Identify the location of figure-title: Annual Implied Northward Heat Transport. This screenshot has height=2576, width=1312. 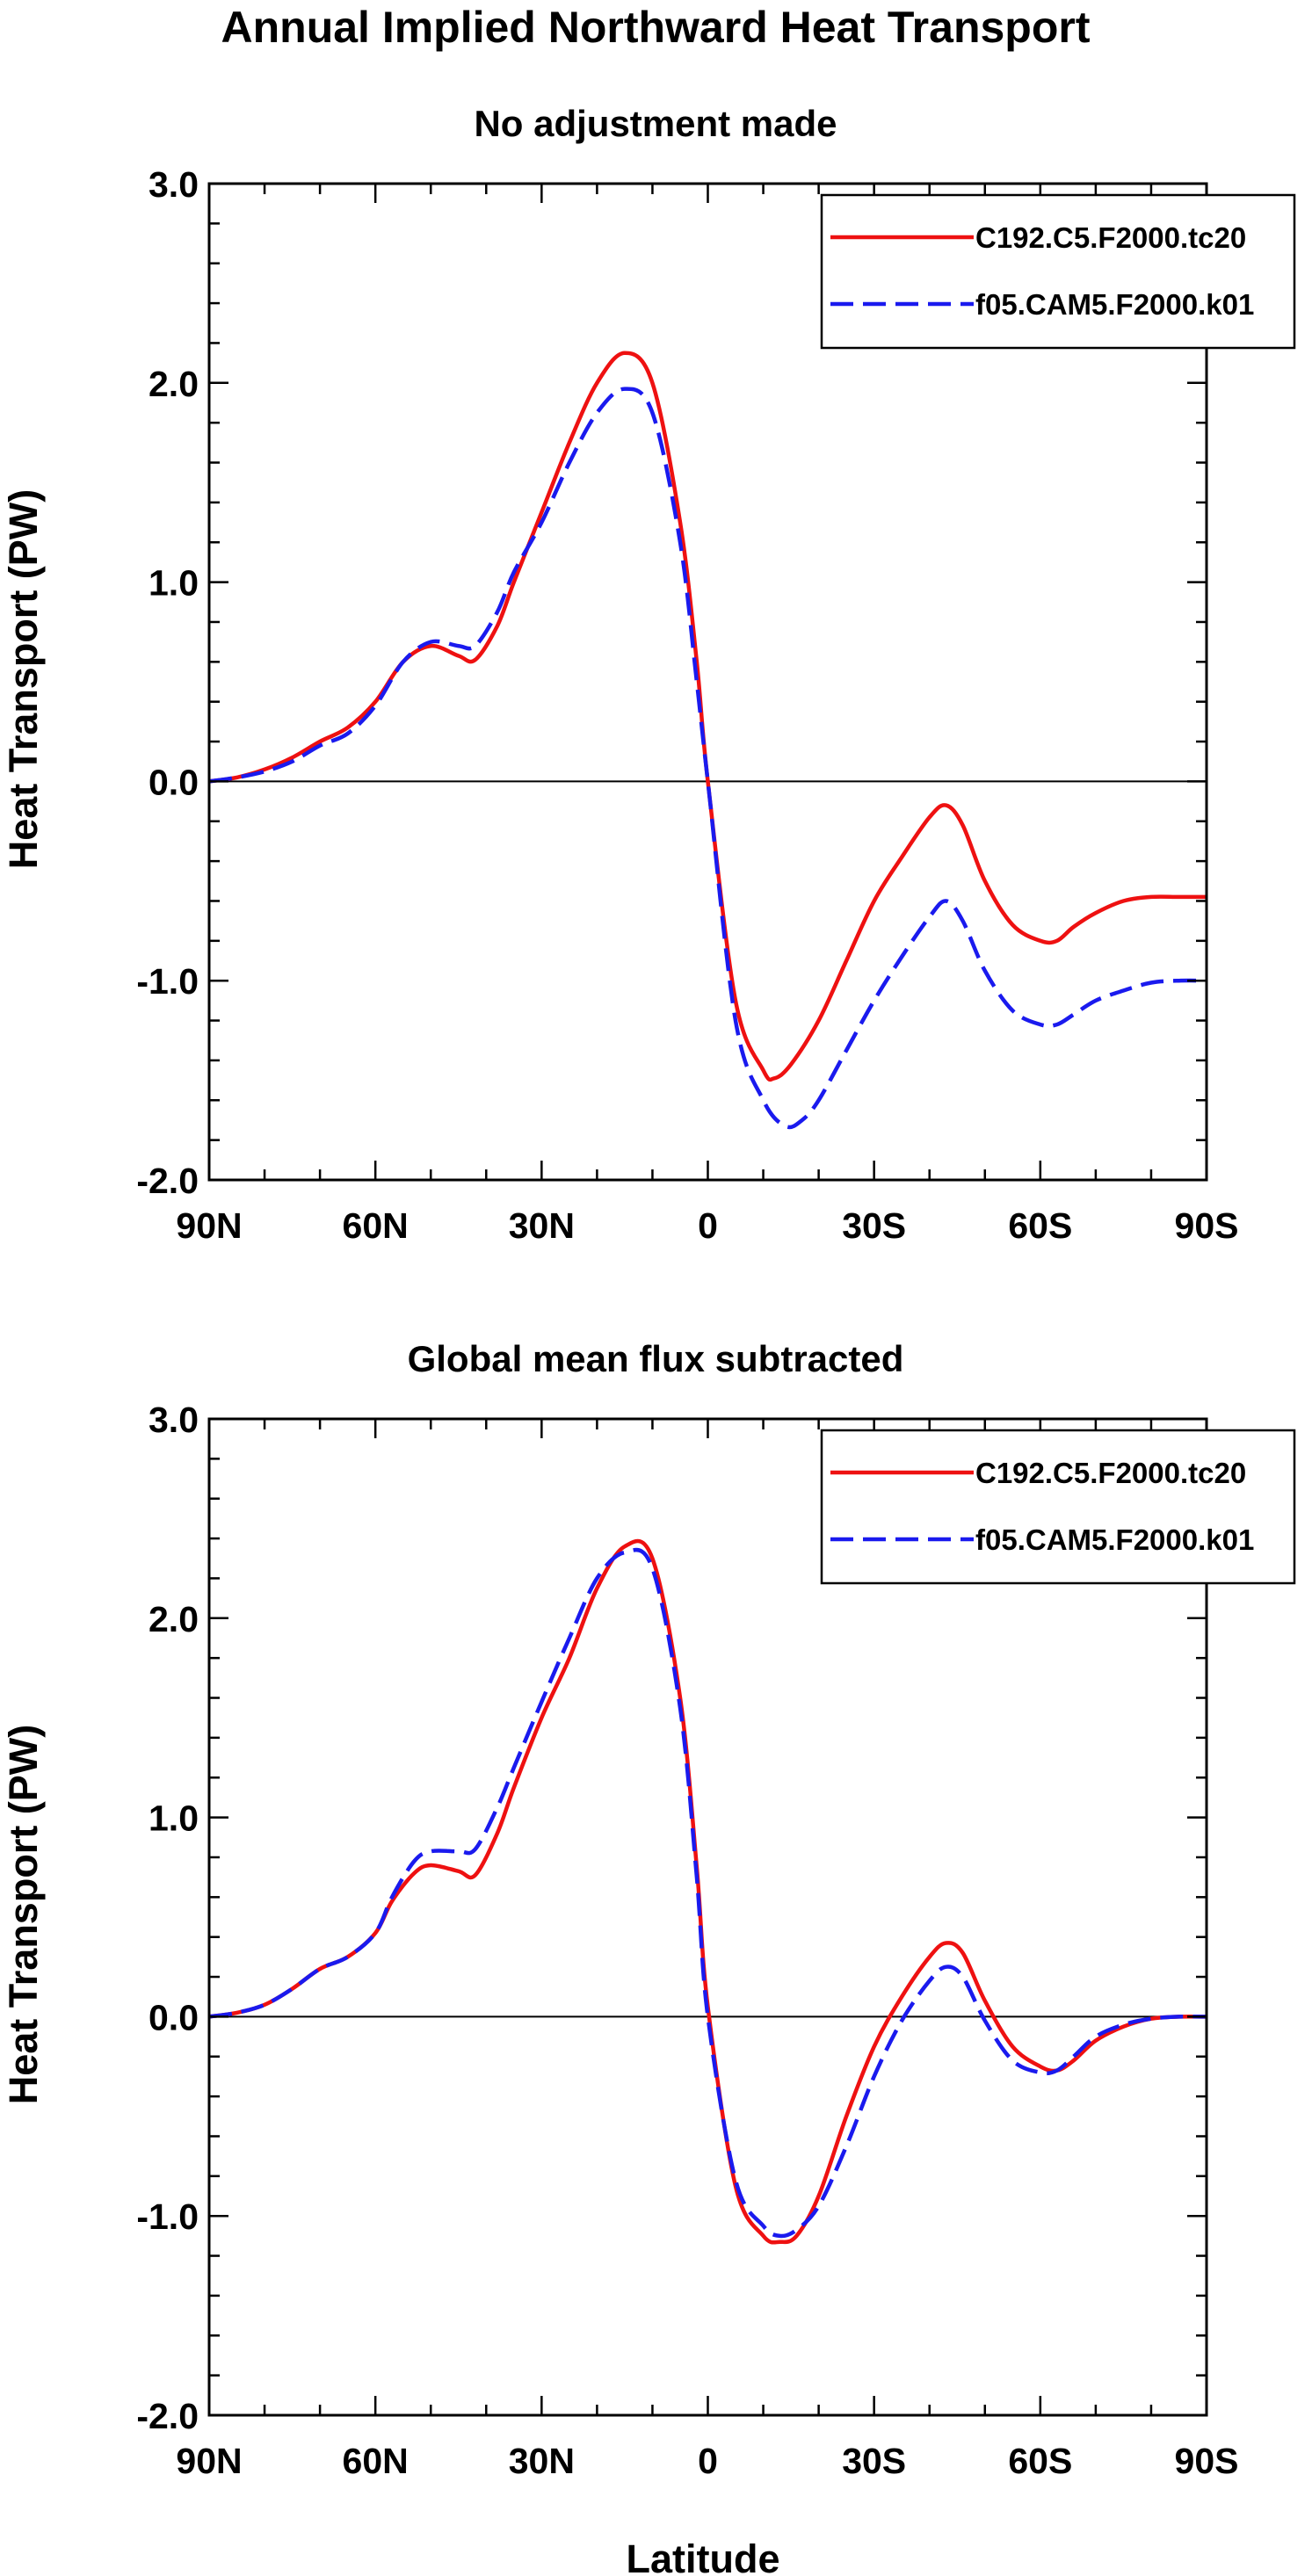
(656, 27).